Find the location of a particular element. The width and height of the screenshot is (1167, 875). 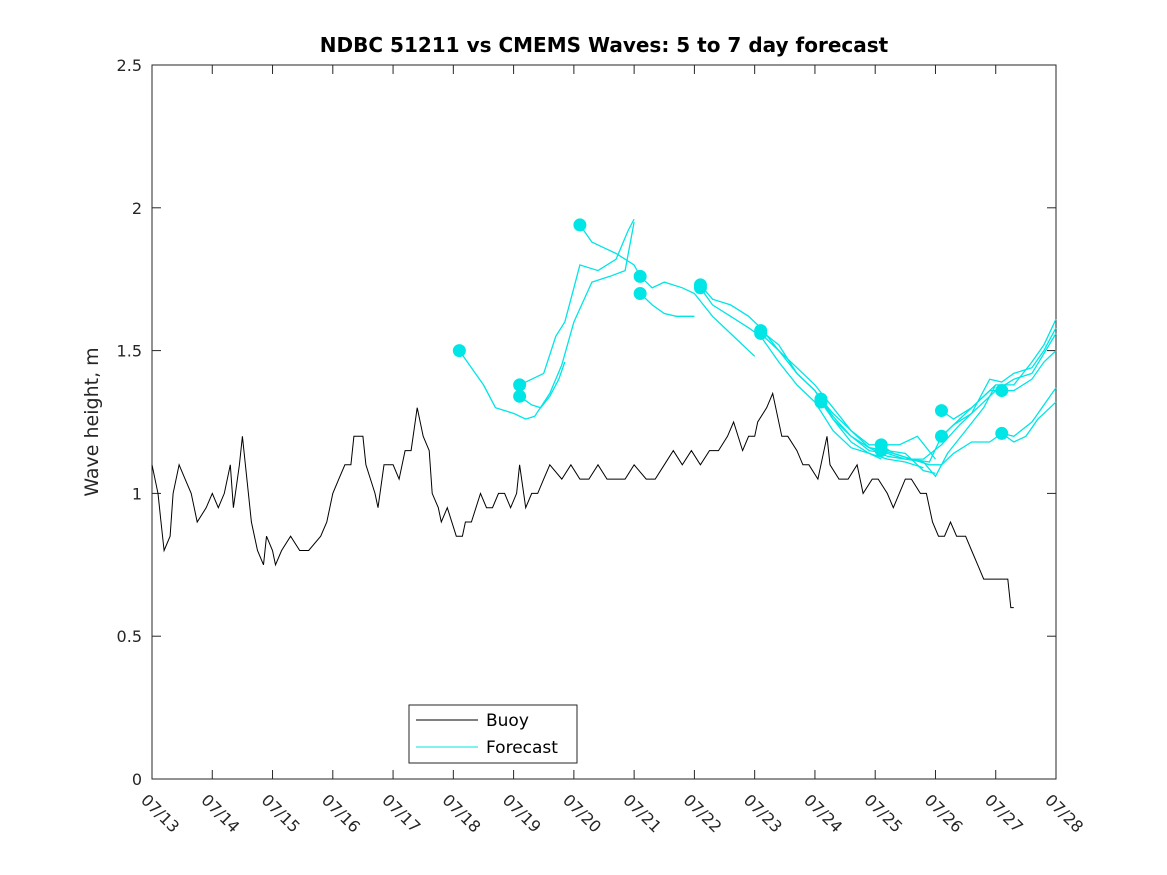

x-tick-label: 07/27 is located at coordinates (1004, 813).